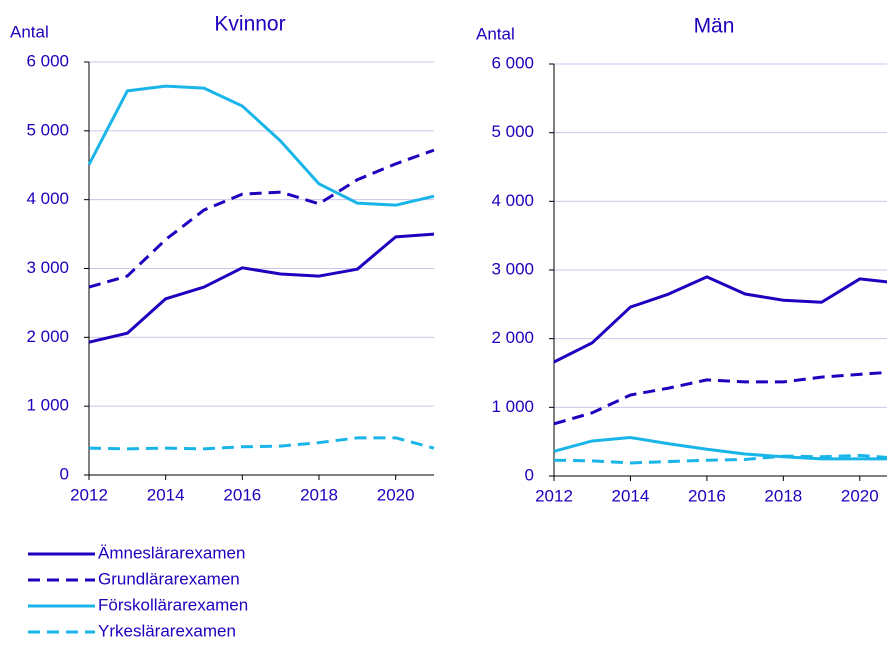 This screenshot has width=887, height=647. What do you see at coordinates (173, 604) in the screenshot?
I see `legend-label: Förskollärarexamen` at bounding box center [173, 604].